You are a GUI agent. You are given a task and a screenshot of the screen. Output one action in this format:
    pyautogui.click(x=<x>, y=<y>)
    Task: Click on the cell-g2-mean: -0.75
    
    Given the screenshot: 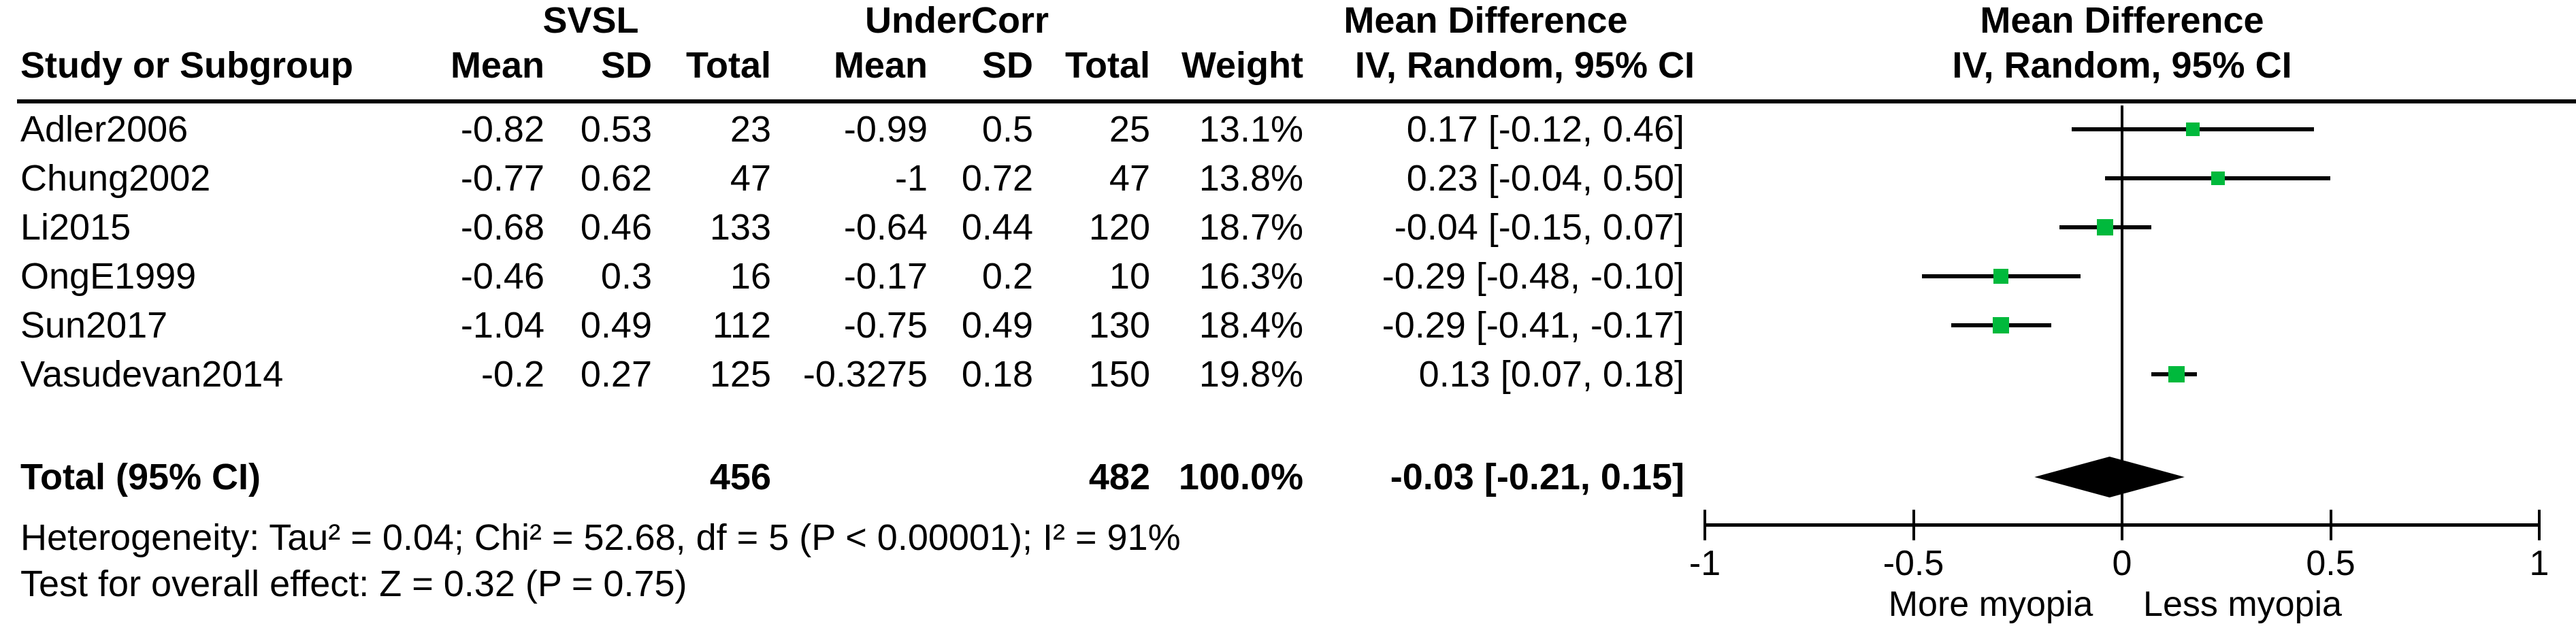 What is the action you would take?
    pyautogui.click(x=885, y=325)
    